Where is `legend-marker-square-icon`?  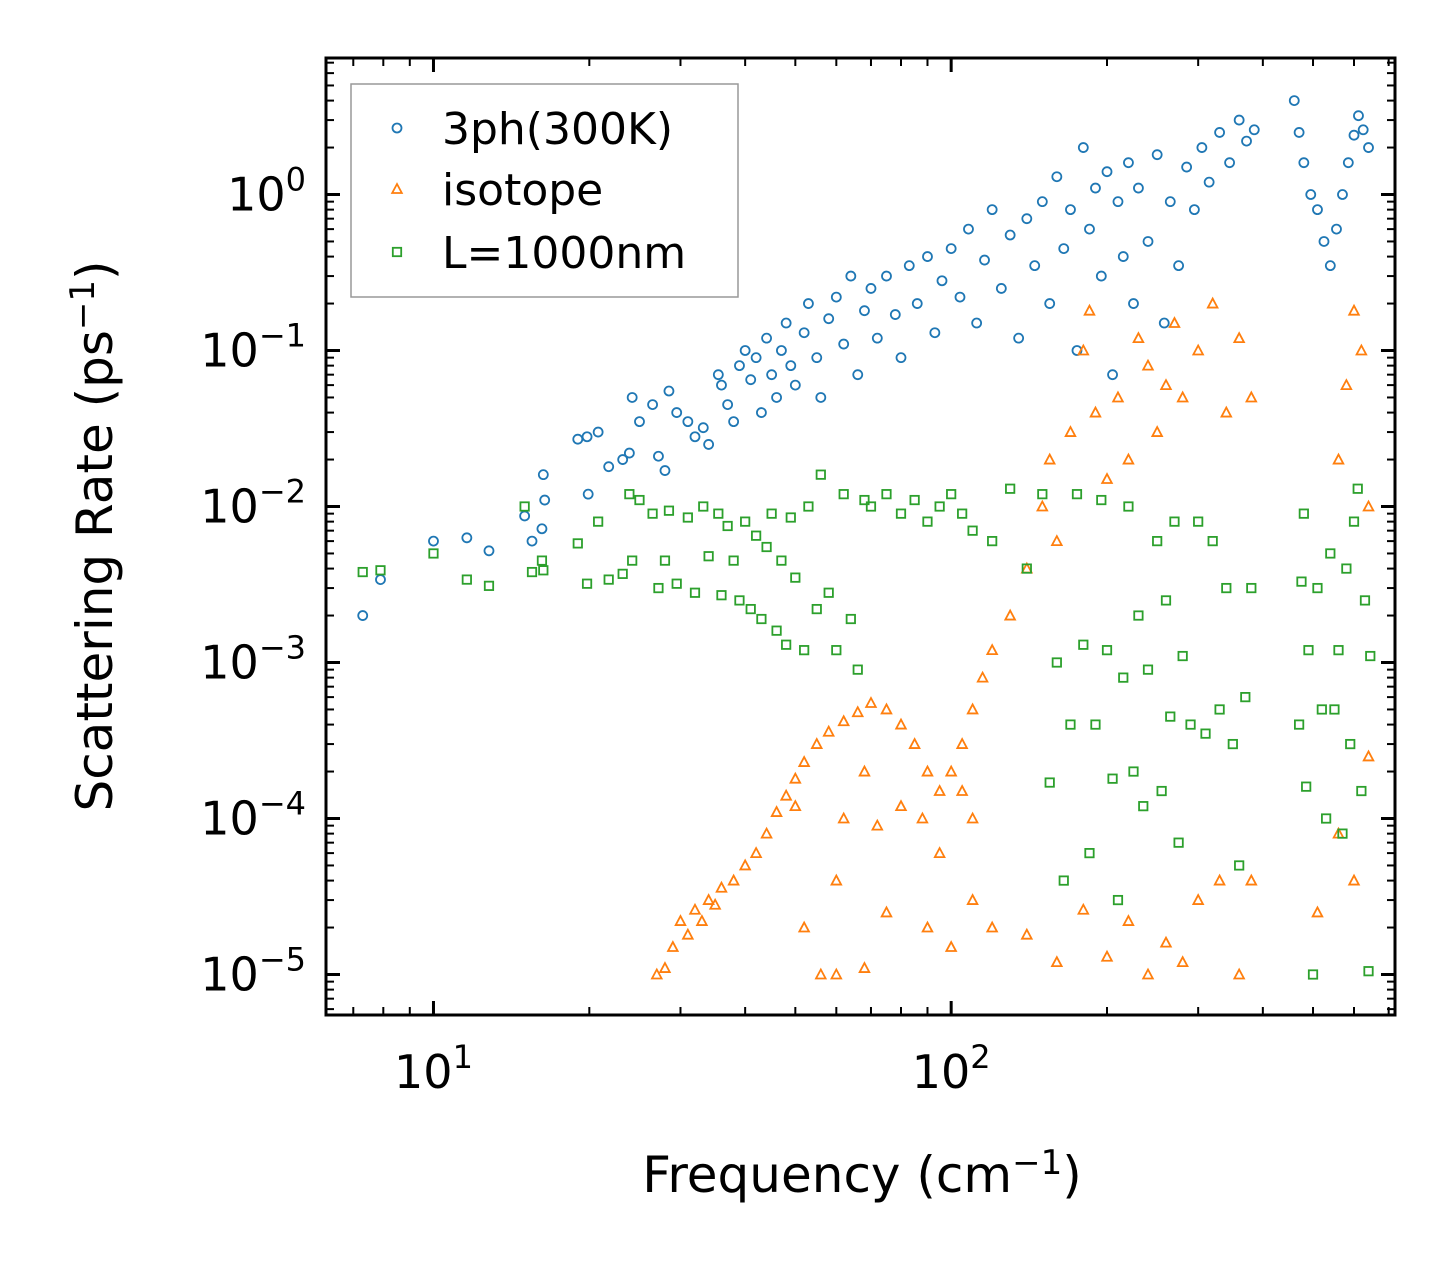 legend-marker-square-icon is located at coordinates (397, 252).